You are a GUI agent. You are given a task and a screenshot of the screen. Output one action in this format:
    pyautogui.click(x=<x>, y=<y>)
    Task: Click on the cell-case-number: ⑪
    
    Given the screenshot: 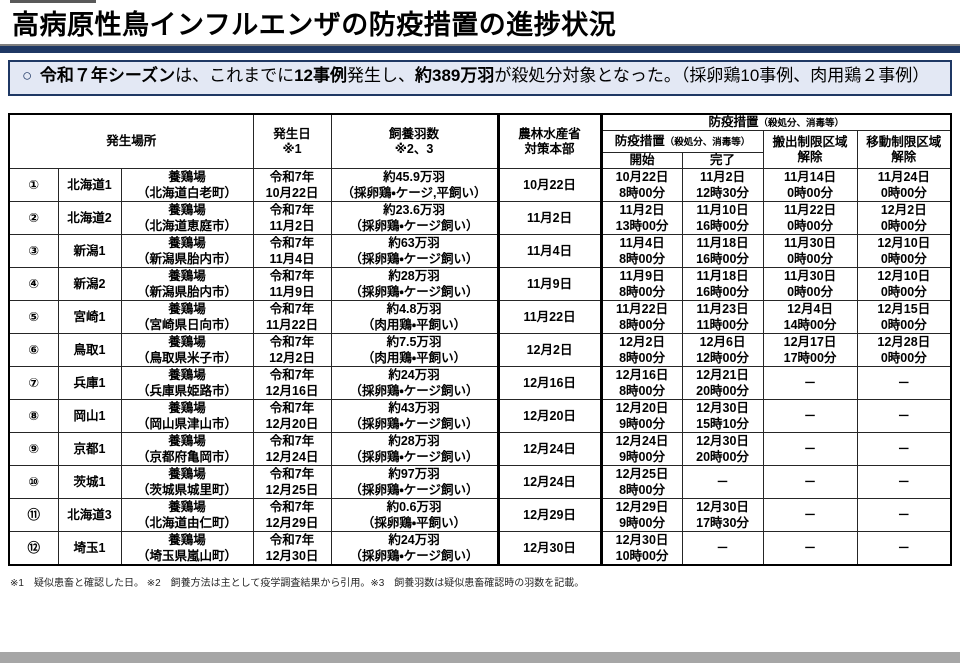 What is the action you would take?
    pyautogui.click(x=33, y=515)
    